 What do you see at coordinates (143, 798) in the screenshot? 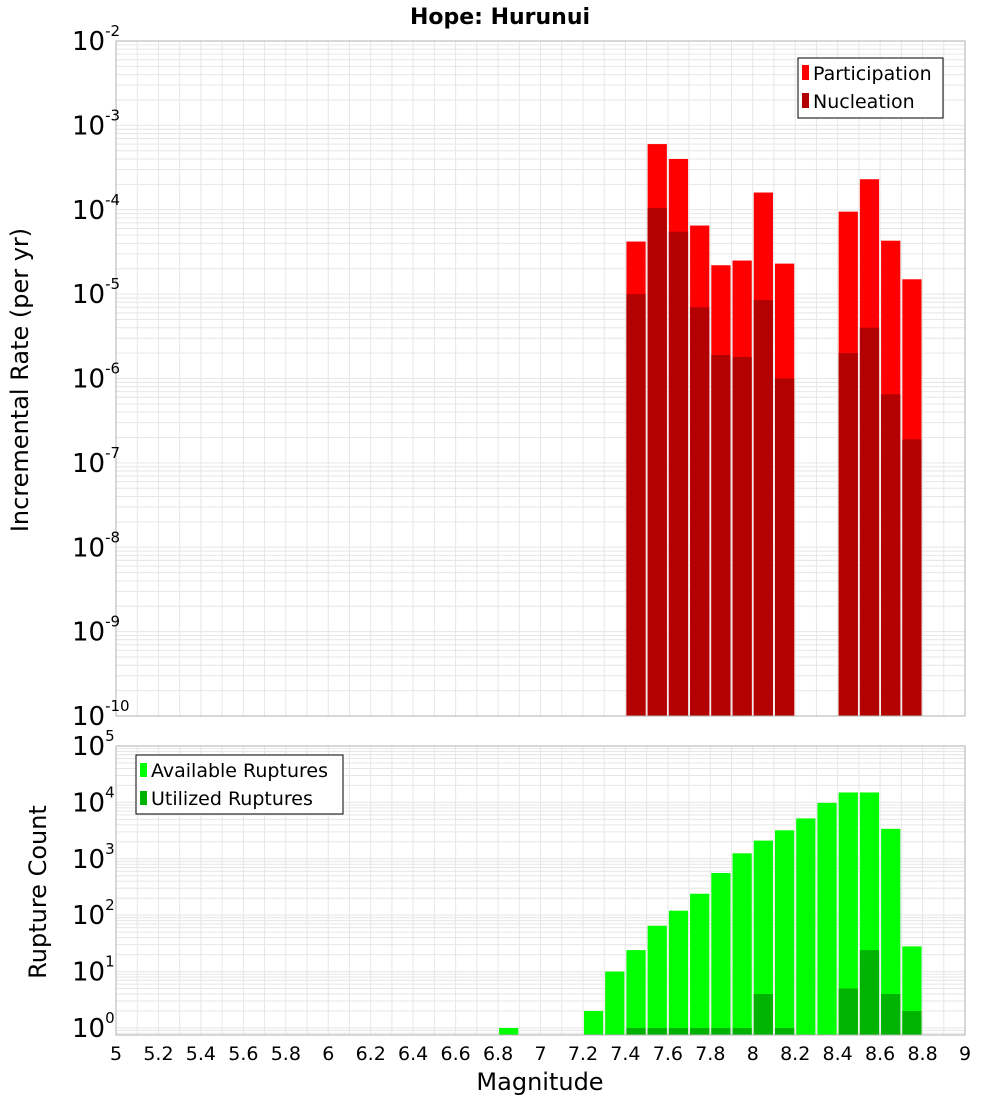
I see `legend-swatch-utilized` at bounding box center [143, 798].